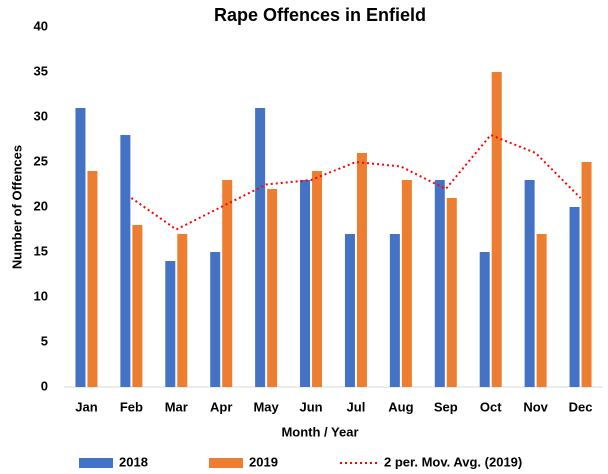 Image resolution: width=608 pixels, height=474 pixels. Describe the element at coordinates (41, 295) in the screenshot. I see `y-tick-label: 10` at that location.